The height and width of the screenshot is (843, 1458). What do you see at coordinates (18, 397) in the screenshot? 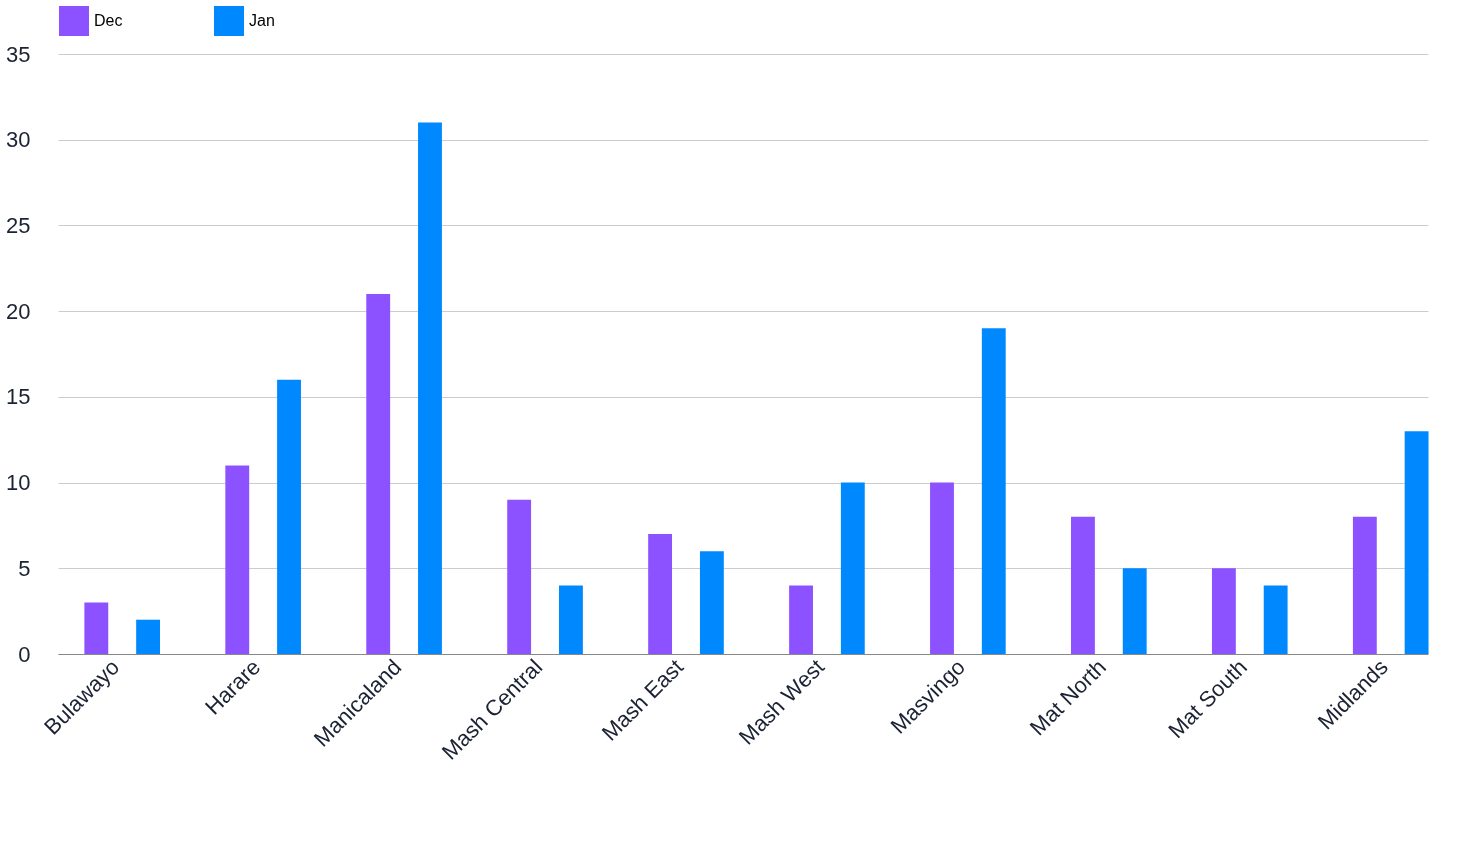
I see `y-tick-label: 15` at bounding box center [18, 397].